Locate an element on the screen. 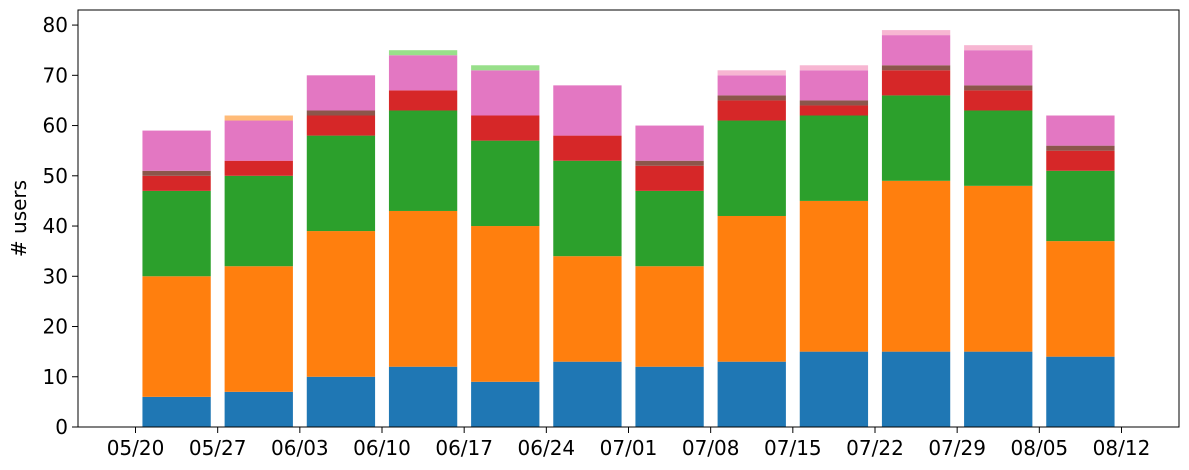 Image resolution: width=1189 pixels, height=470 pixels. y-tick-label: 50 is located at coordinates (55, 176).